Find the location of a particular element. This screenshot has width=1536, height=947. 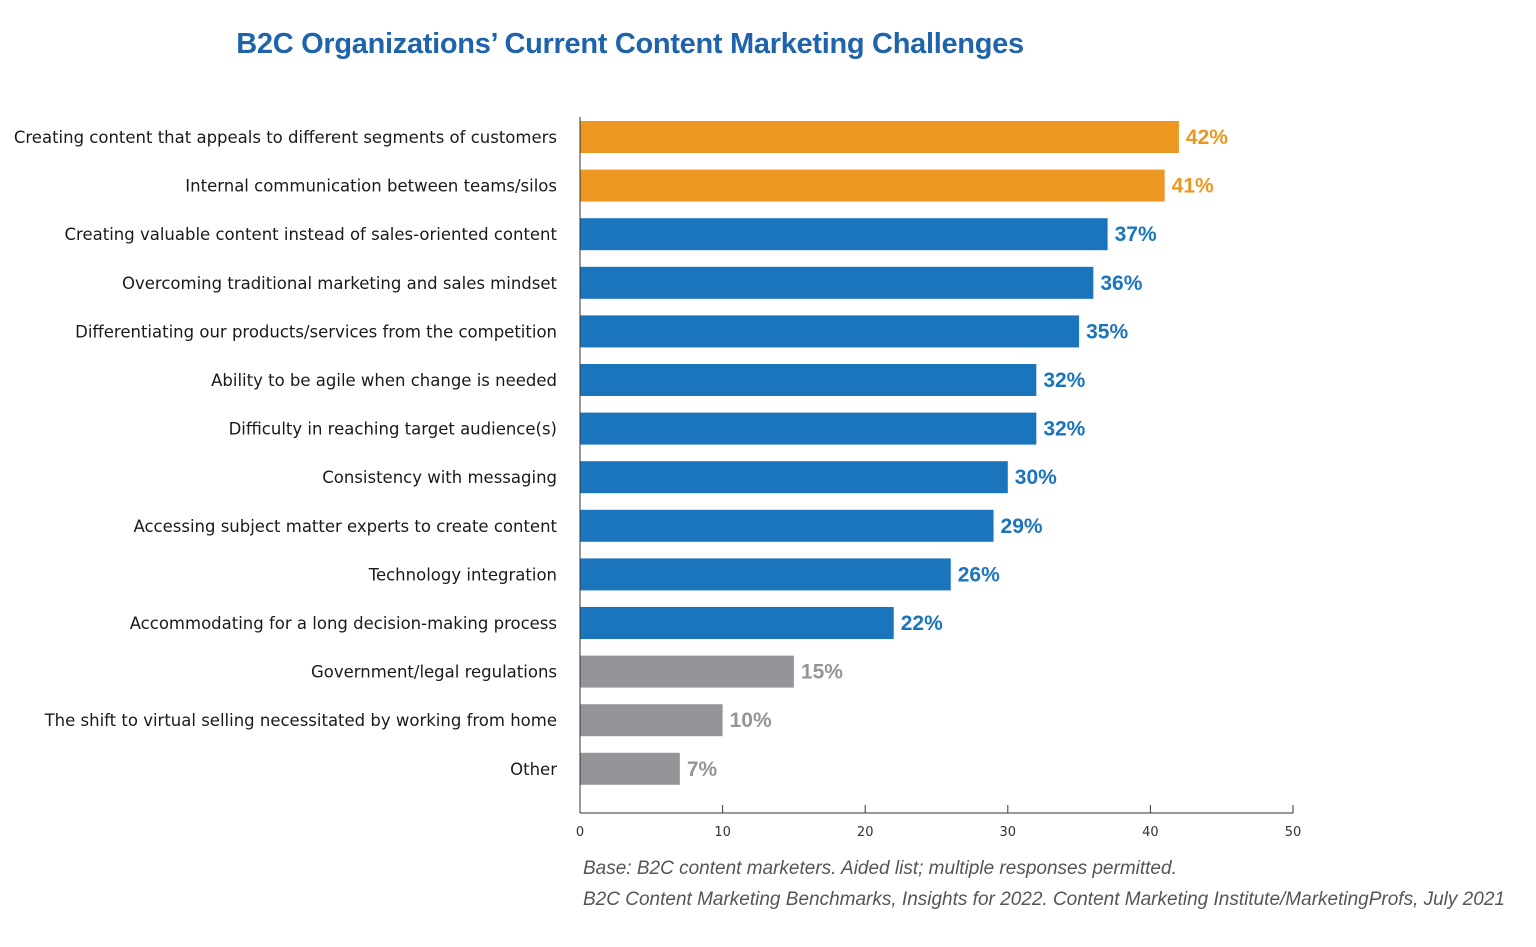

value-label-10: 22% is located at coordinates (922, 623).